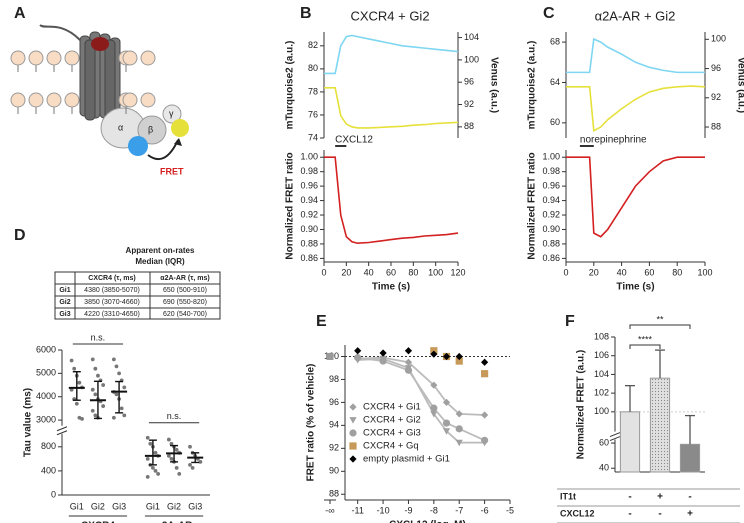 Image resolution: width=744 pixels, height=523 pixels. What do you see at coordinates (469, 126) in the screenshot?
I see `y2-tick-label: 88` at bounding box center [469, 126].